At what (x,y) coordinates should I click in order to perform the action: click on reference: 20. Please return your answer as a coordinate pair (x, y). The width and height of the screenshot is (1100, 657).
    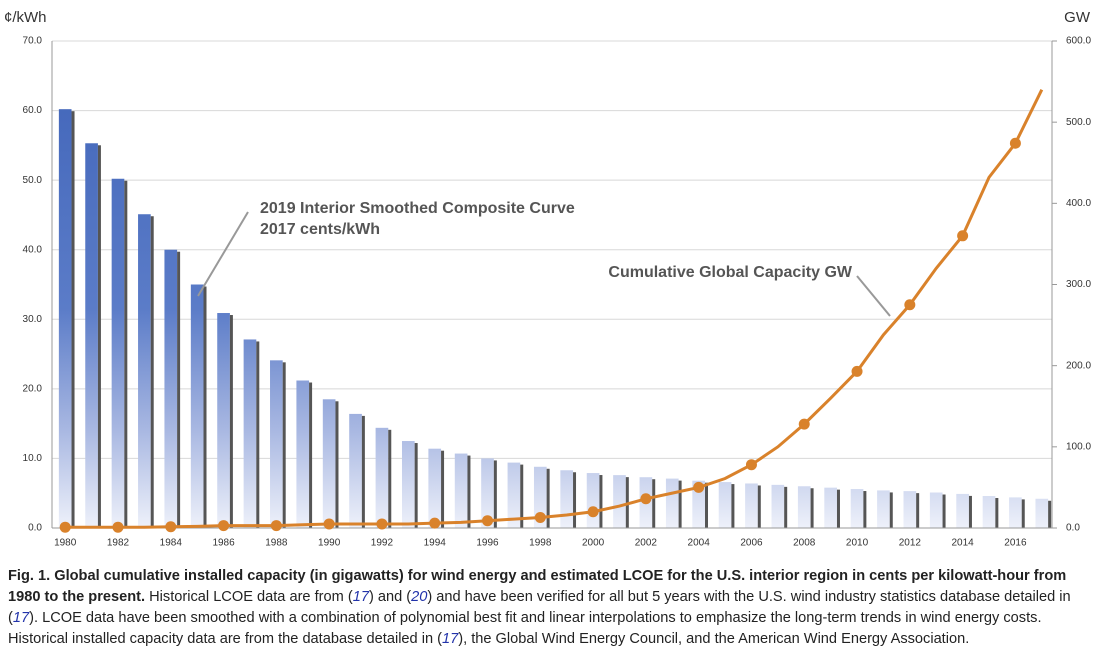
    Looking at the image, I should click on (419, 597).